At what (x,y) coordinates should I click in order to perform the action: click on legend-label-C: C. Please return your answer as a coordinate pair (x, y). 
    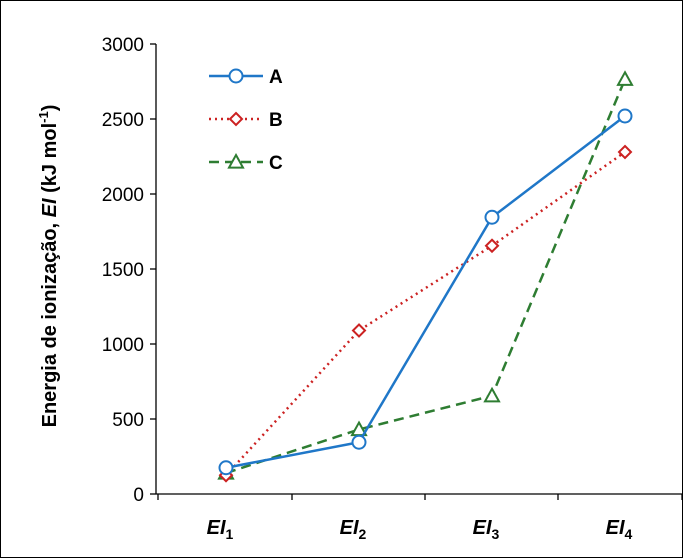
    Looking at the image, I should click on (276, 163).